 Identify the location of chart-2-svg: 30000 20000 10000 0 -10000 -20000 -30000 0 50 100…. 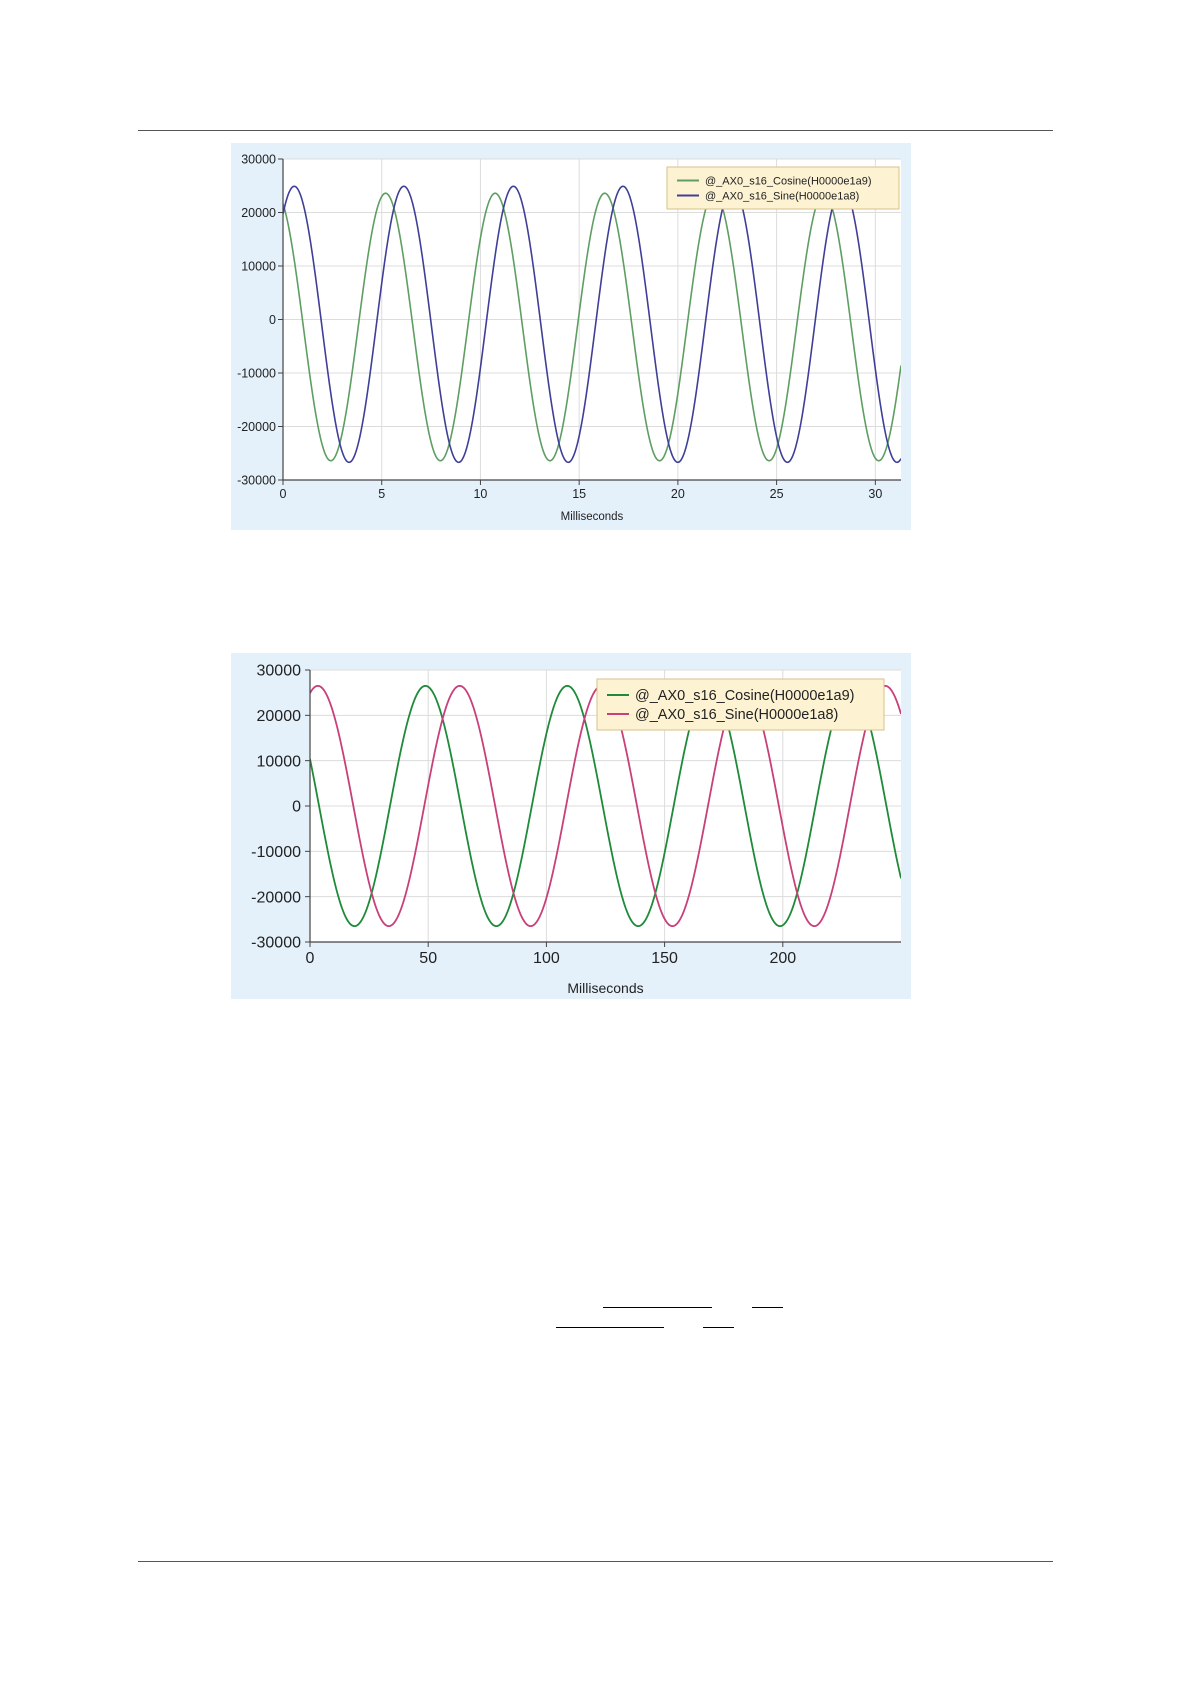
(576, 829).